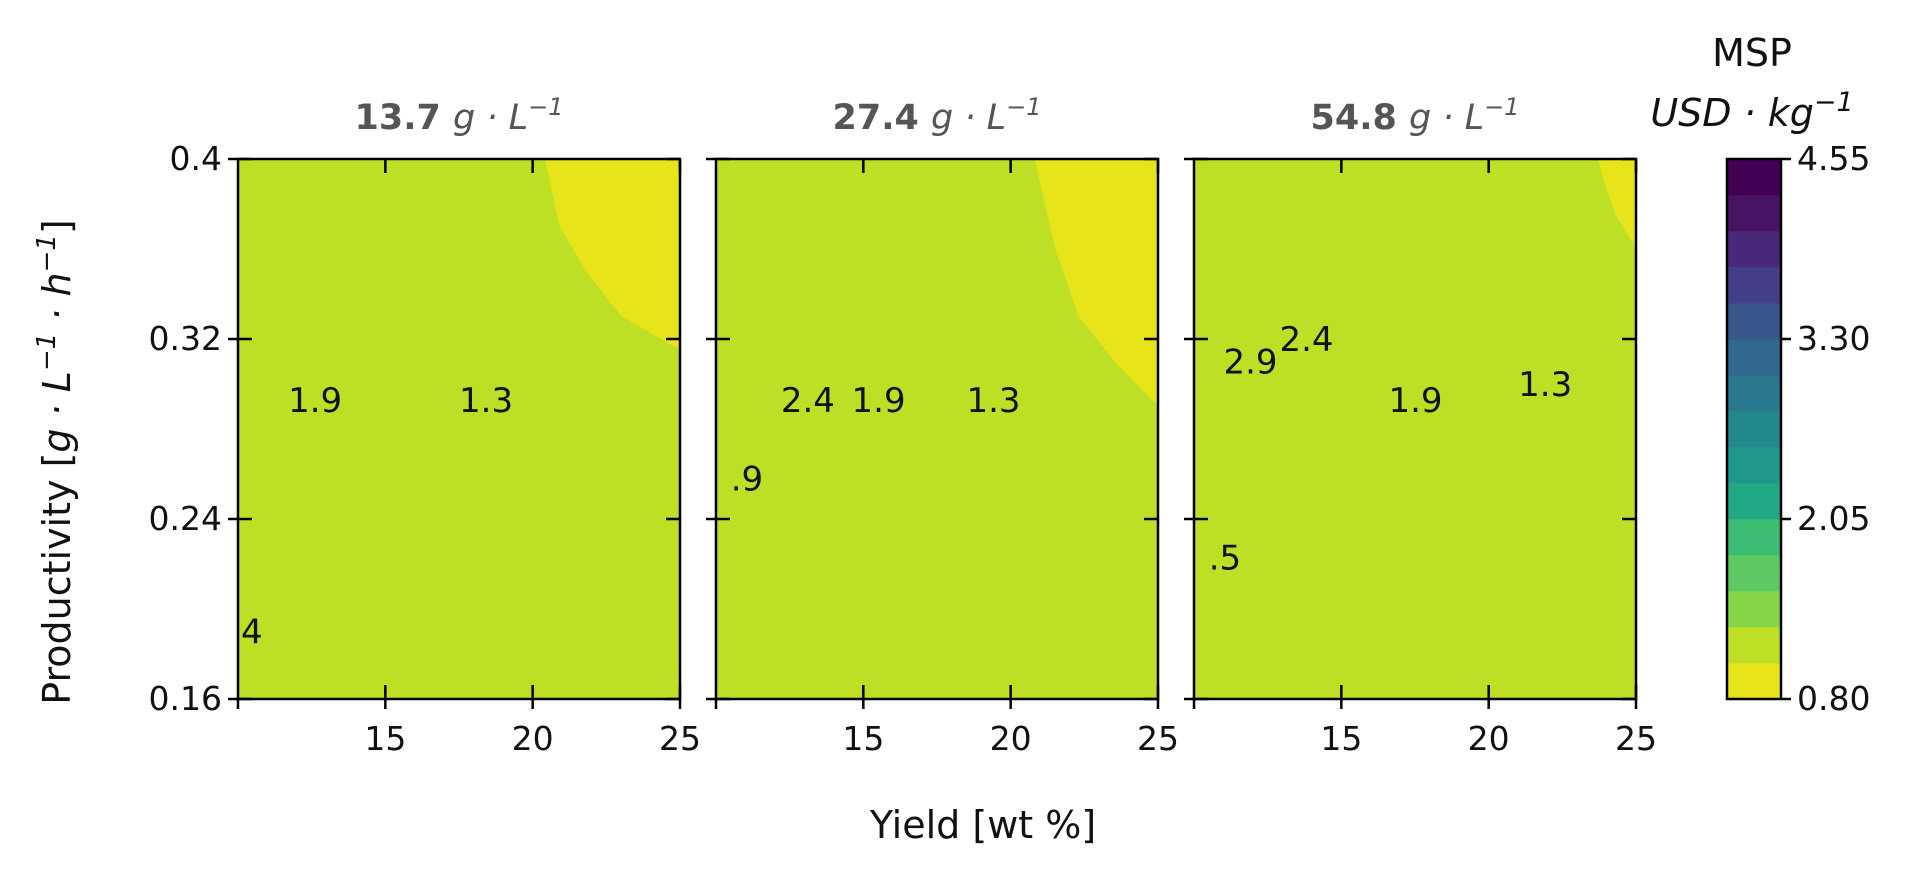 This screenshot has width=1927, height=879. I want to click on colorbar-tick-label: 4.55, so click(1833, 158).